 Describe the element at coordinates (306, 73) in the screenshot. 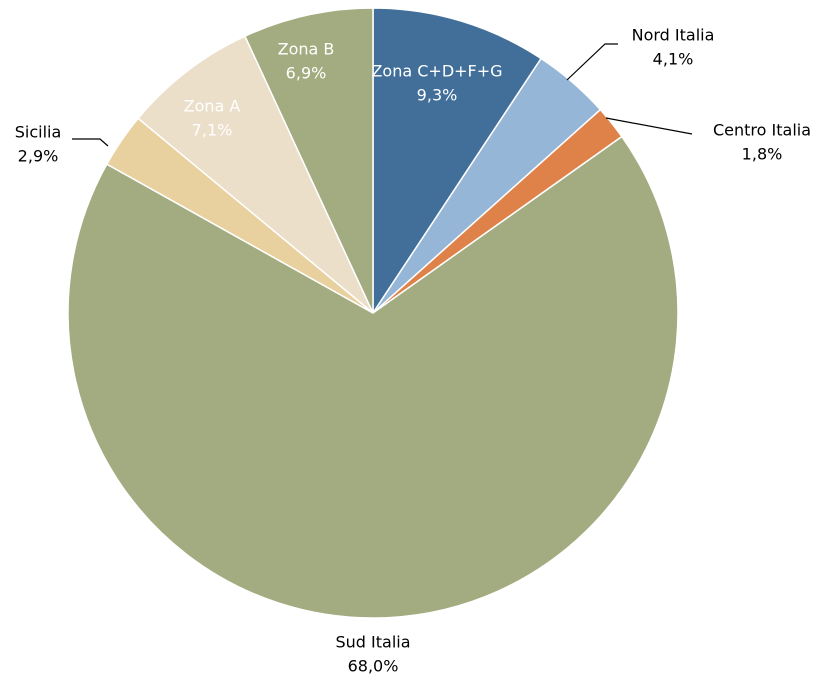

I see `value-label: 6,9%` at that location.